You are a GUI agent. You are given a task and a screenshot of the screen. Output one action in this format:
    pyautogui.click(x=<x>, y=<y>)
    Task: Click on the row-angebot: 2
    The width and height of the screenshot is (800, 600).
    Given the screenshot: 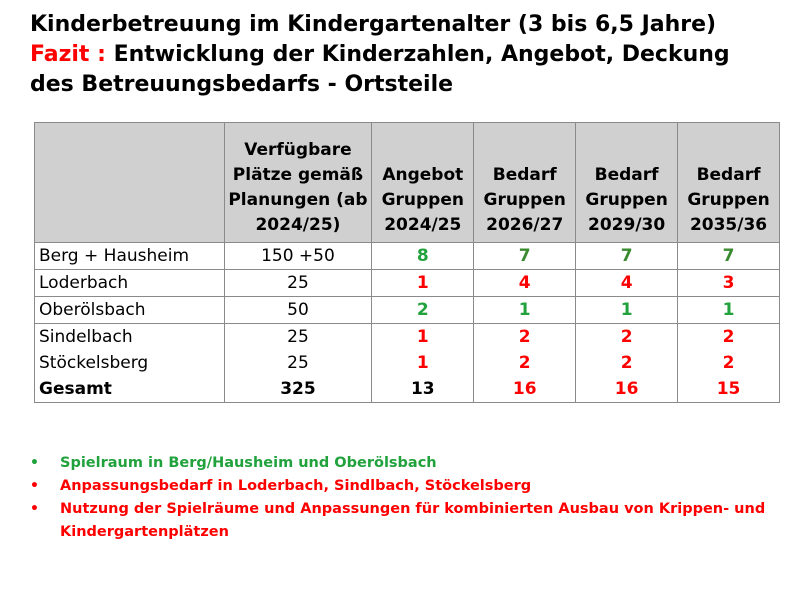 What is the action you would take?
    pyautogui.click(x=423, y=310)
    